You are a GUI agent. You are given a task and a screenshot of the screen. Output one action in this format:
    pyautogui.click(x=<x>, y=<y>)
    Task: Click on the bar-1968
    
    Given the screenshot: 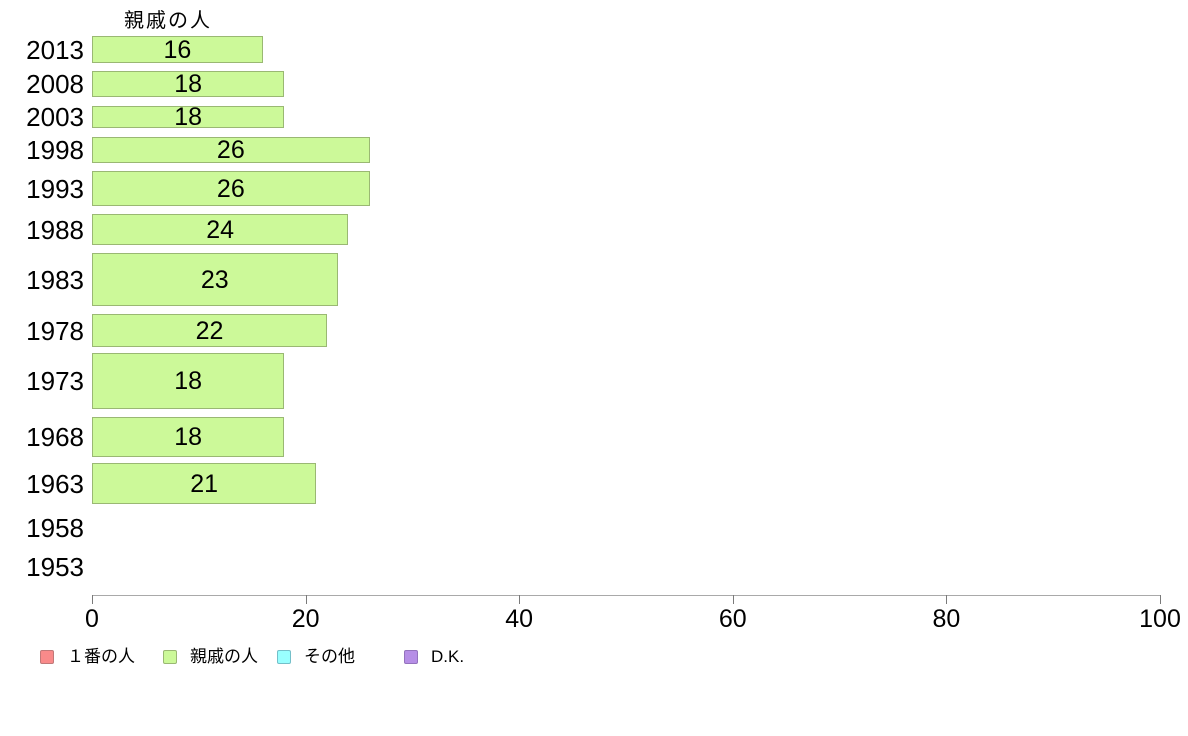 What is the action you would take?
    pyautogui.click(x=188, y=437)
    